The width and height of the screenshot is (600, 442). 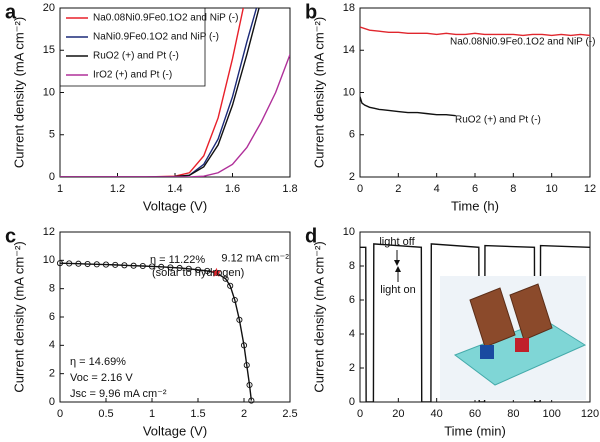 I want to click on x-tick-label: 12, so click(x=590, y=189).